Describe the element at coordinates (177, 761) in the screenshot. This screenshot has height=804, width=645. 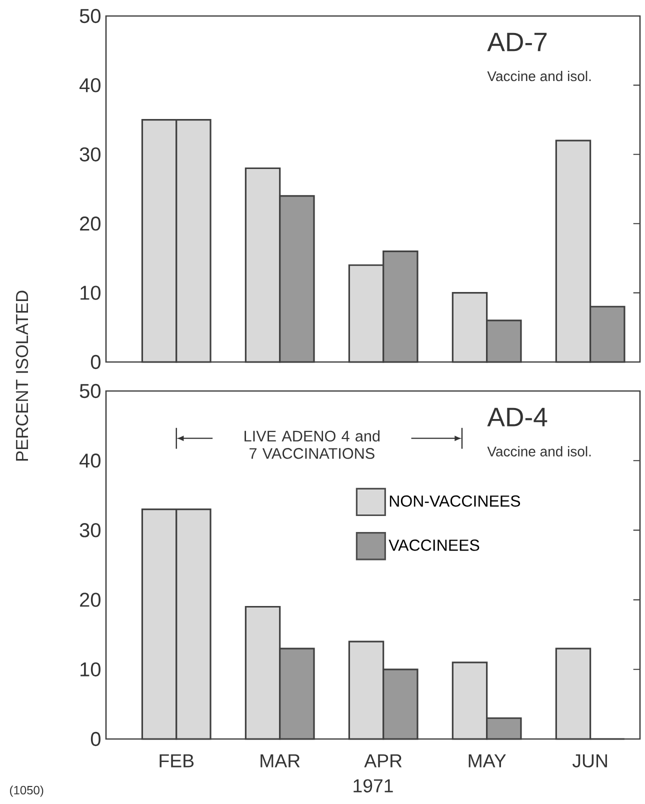
I see `x-tick-label: FEB` at that location.